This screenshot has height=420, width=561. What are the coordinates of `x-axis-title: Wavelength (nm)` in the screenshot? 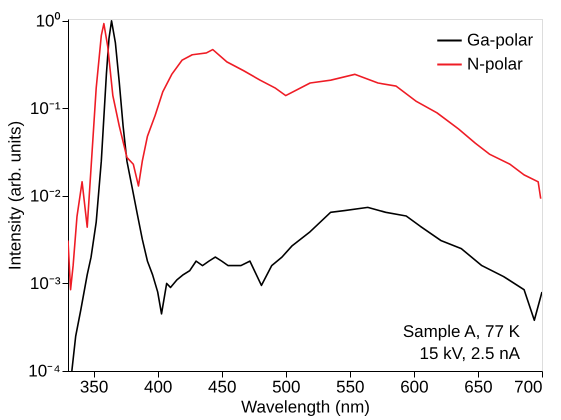 It's located at (305, 407).